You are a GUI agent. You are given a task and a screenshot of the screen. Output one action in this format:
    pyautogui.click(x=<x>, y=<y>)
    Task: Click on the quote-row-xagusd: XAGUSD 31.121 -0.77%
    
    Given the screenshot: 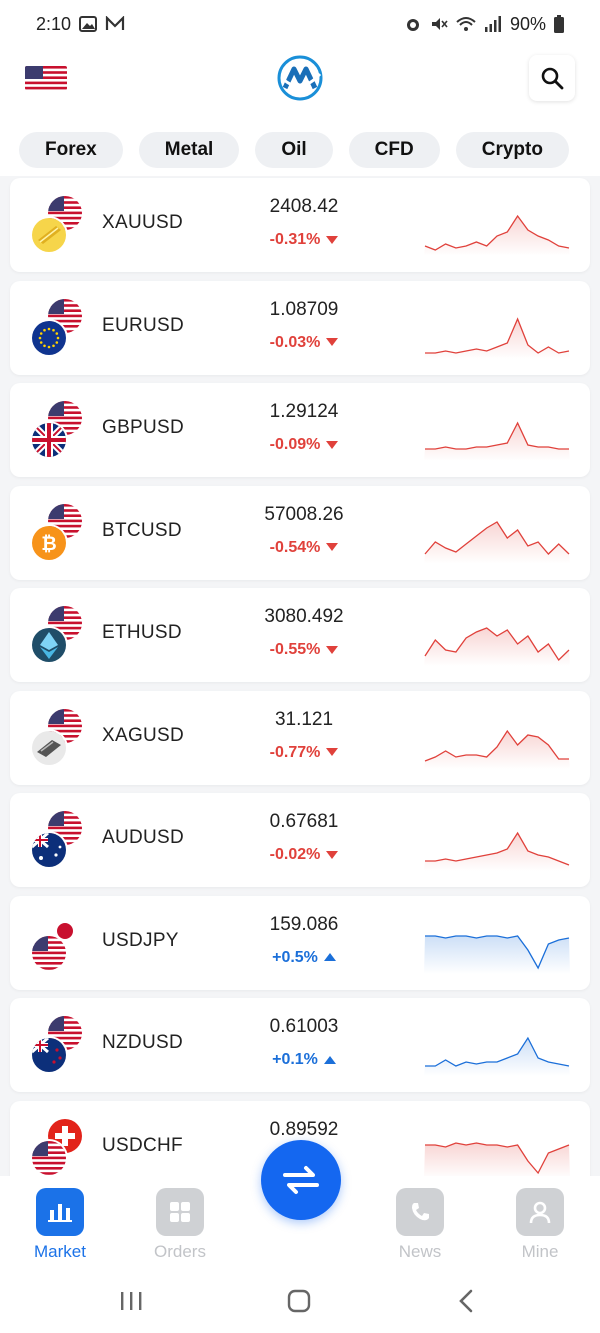 What is the action you would take?
    pyautogui.click(x=300, y=737)
    